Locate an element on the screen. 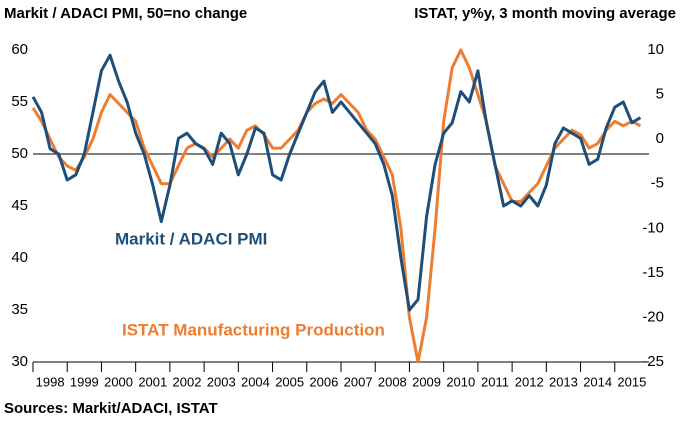  x-tick-label: 2011 is located at coordinates (495, 381).